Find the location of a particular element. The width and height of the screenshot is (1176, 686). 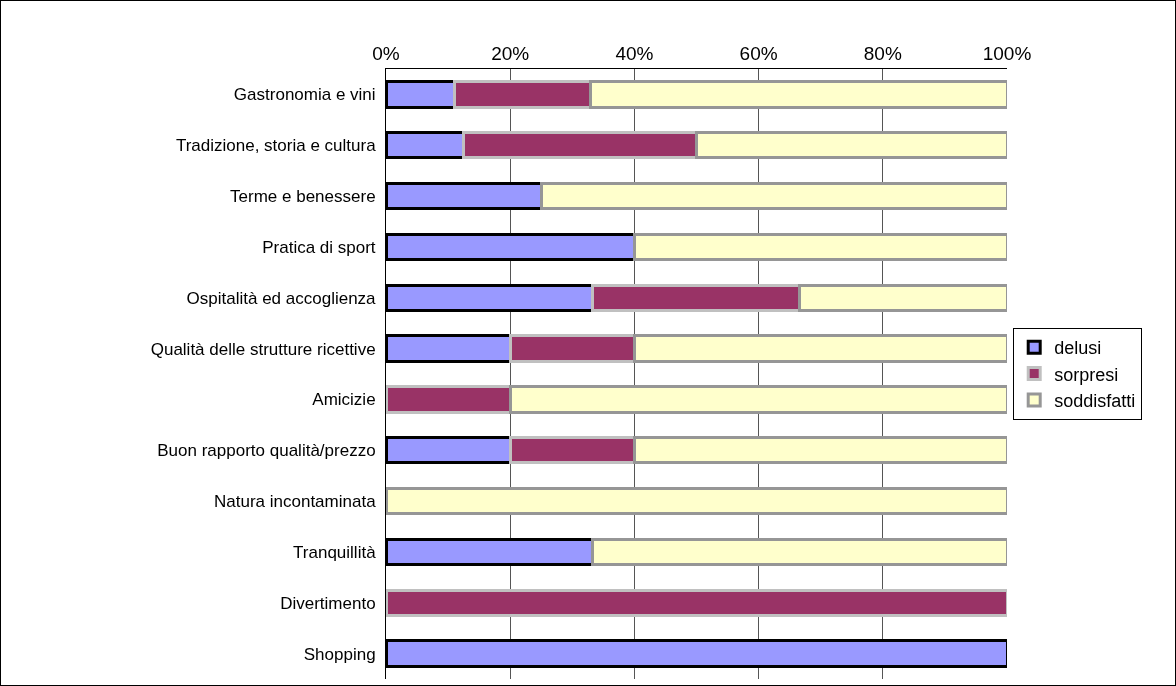

y-tick-label: Tradizione, storia e cultura is located at coordinates (276, 146).